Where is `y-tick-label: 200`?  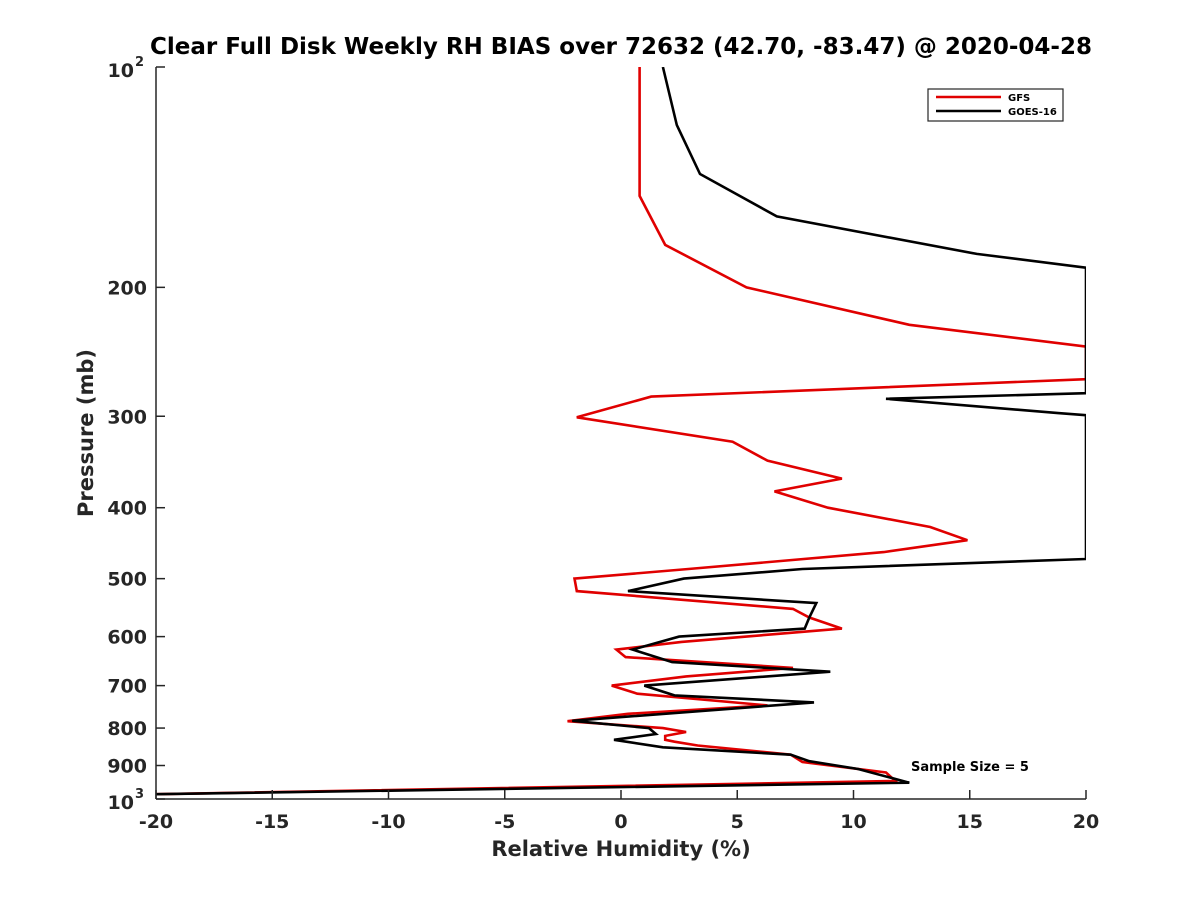
y-tick-label: 200 is located at coordinates (127, 288).